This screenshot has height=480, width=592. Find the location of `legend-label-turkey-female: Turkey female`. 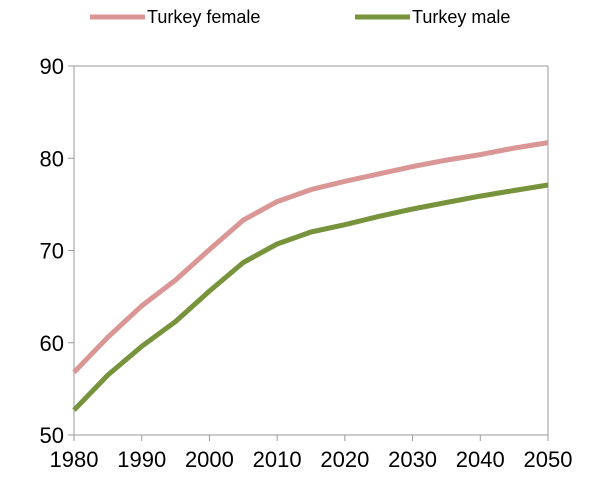

legend-label-turkey-female: Turkey female is located at coordinates (203, 17).